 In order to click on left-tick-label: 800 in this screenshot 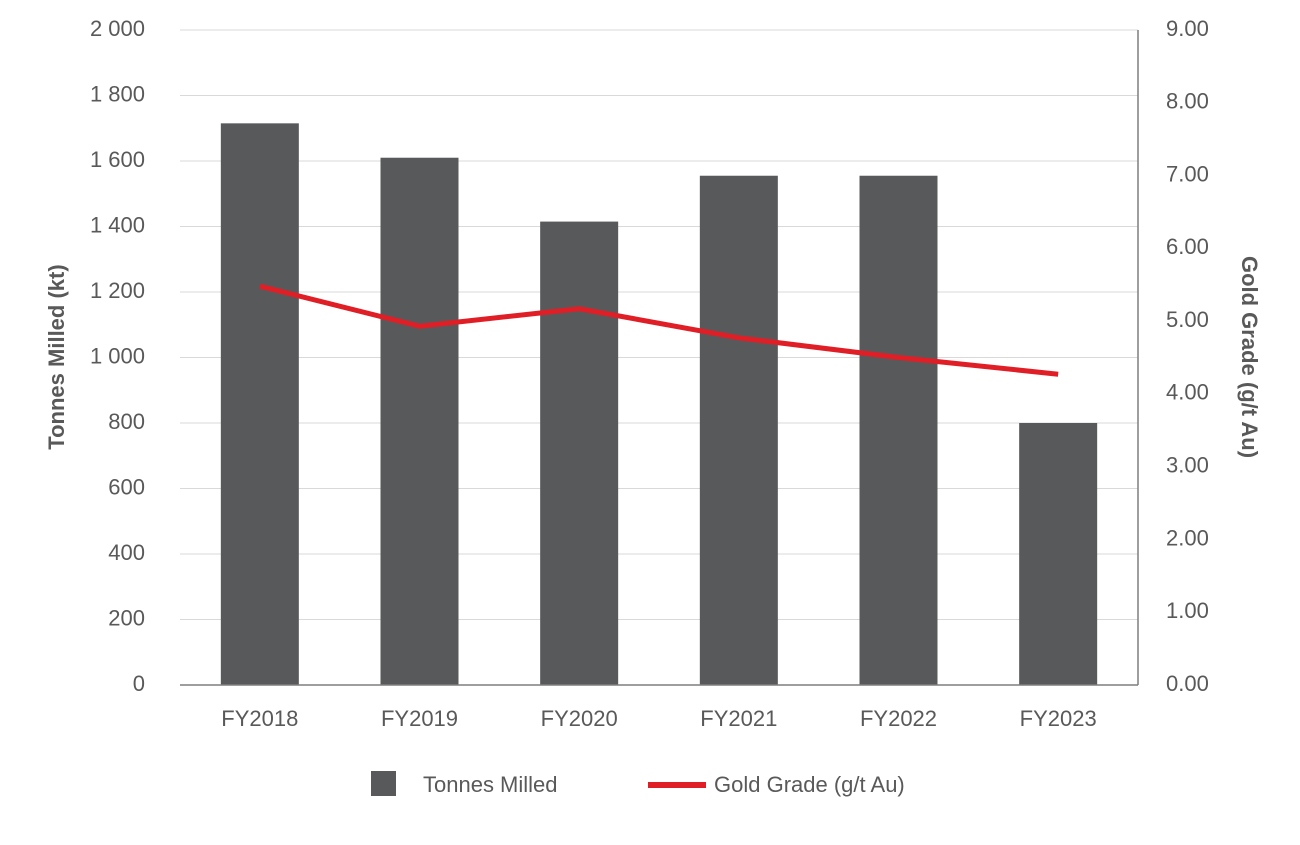, I will do `click(126, 421)`.